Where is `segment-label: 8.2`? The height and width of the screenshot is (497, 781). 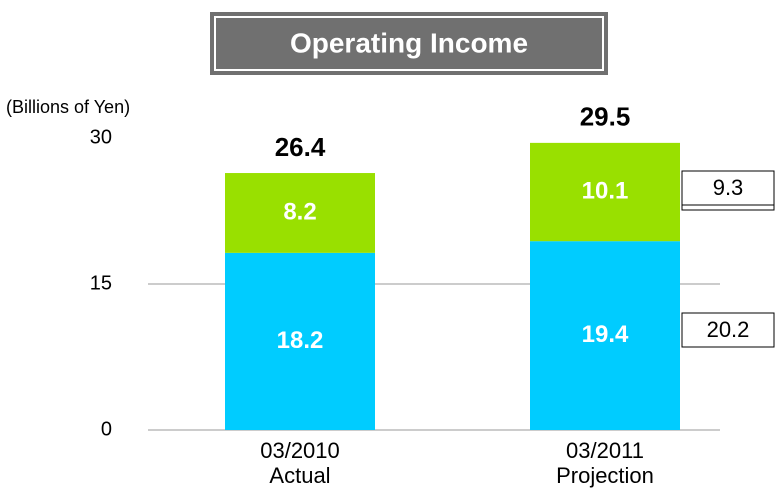
segment-label: 8.2 is located at coordinates (299, 211).